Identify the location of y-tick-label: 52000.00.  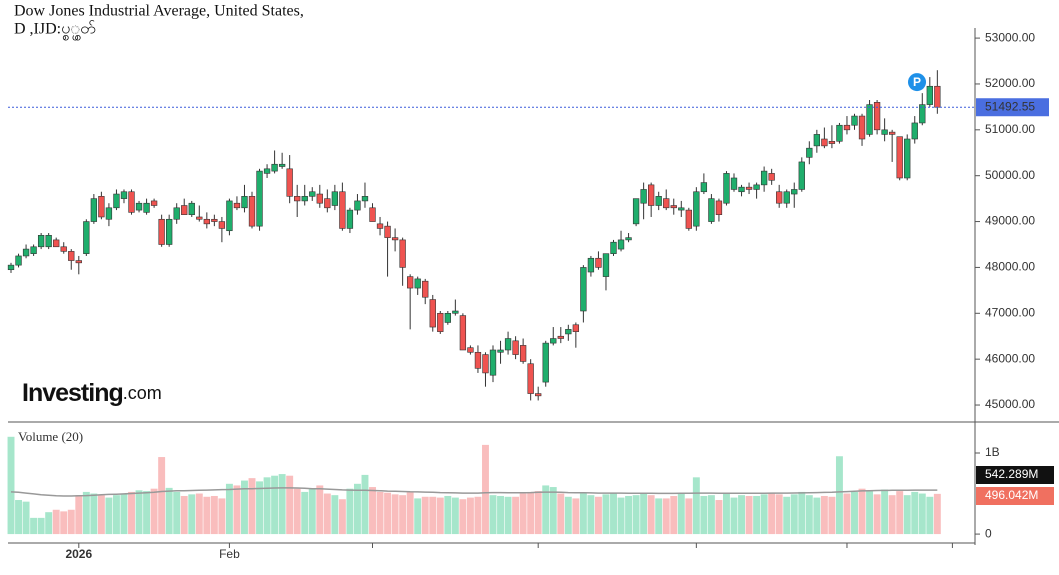
(1010, 83).